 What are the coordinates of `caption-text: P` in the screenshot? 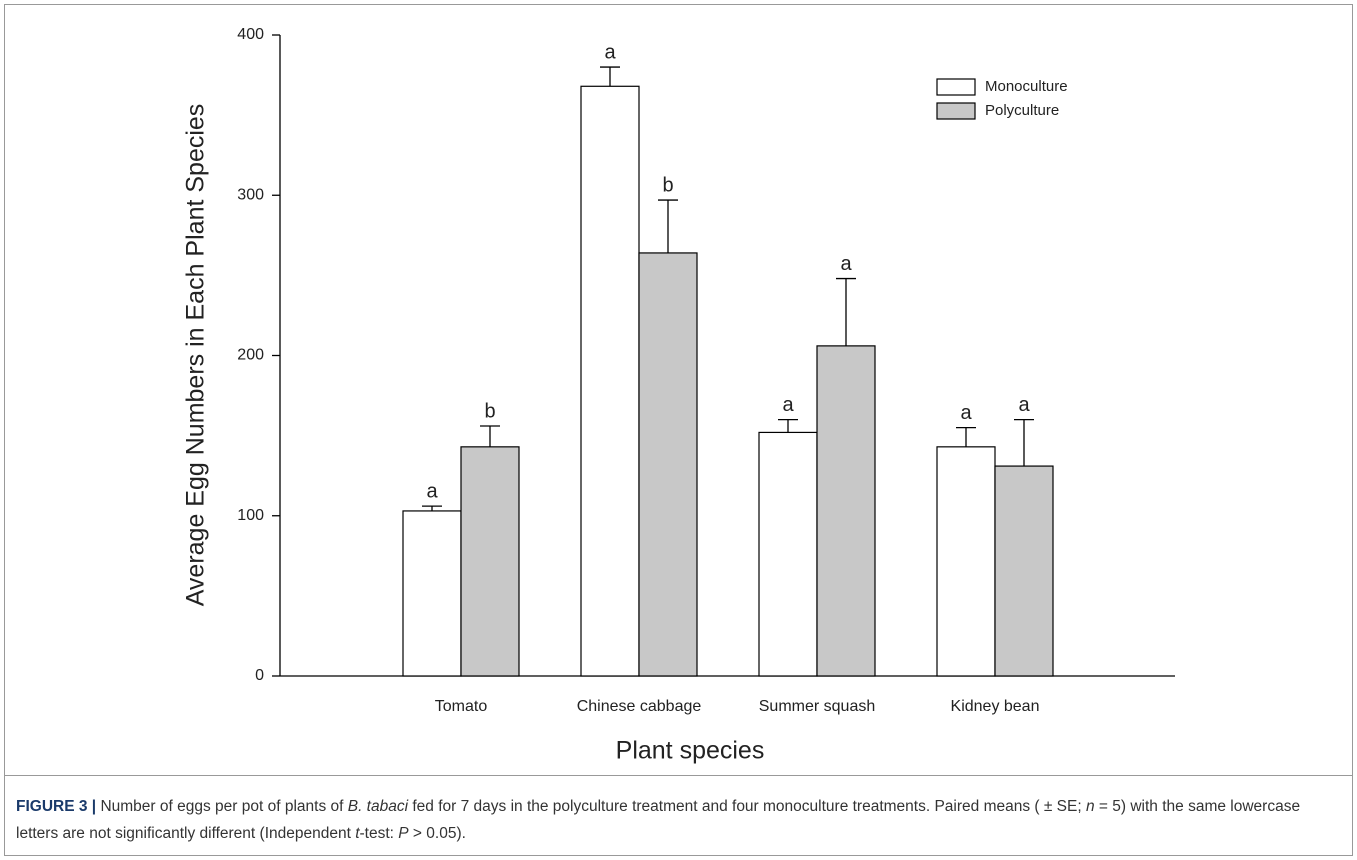 It's located at (403, 833).